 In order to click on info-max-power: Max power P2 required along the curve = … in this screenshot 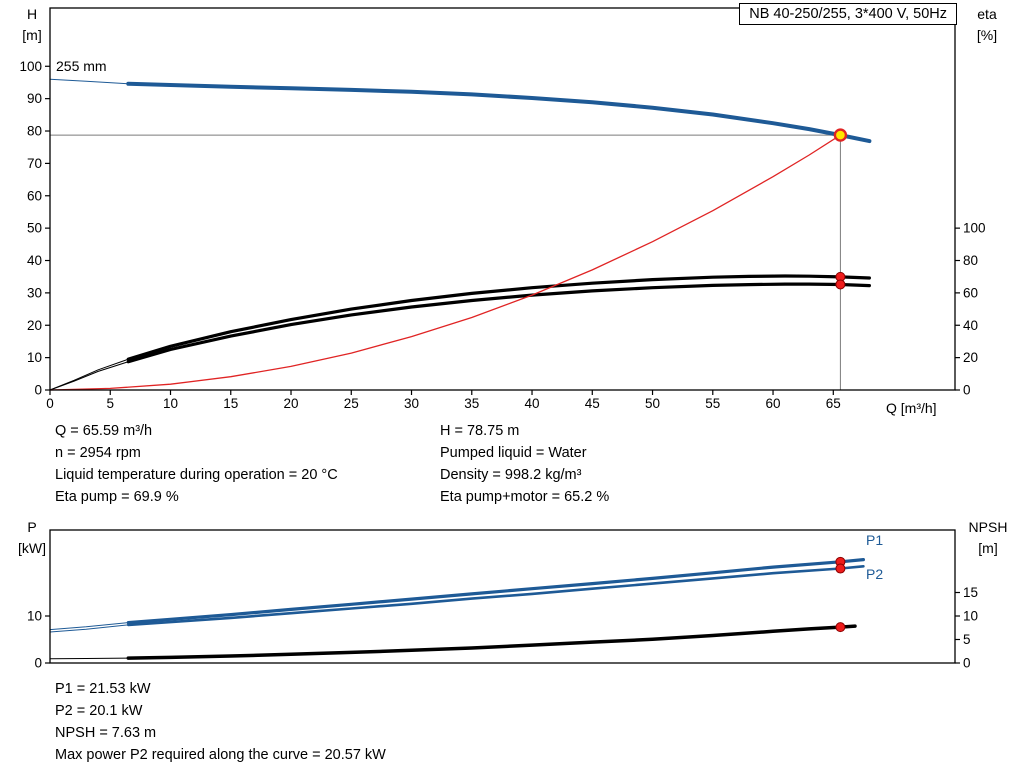, I will do `click(220, 755)`.